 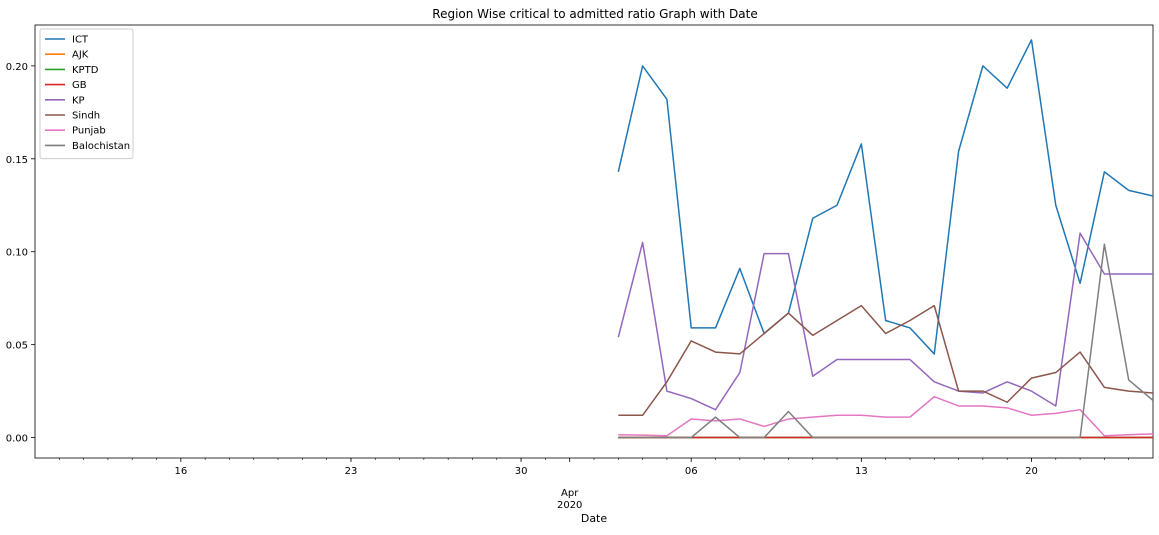 I want to click on legend-label: KPTD, so click(x=85, y=70).